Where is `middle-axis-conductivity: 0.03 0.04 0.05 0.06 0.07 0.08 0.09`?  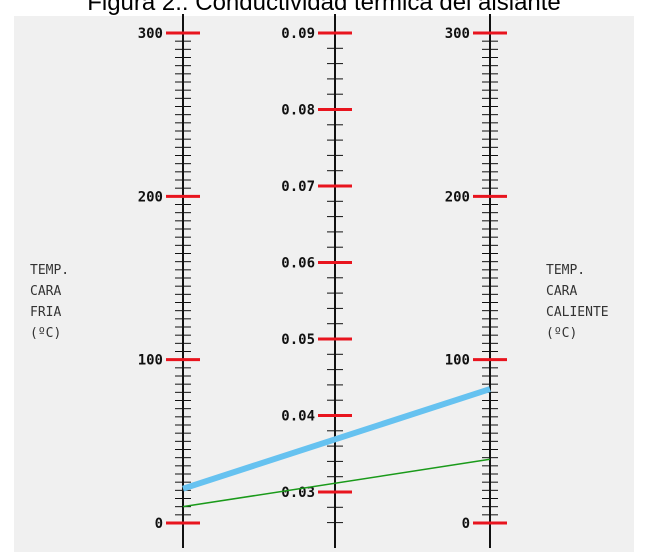
middle-axis-conductivity: 0.03 0.04 0.05 0.06 0.07 0.08 0.09 is located at coordinates (316, 281).